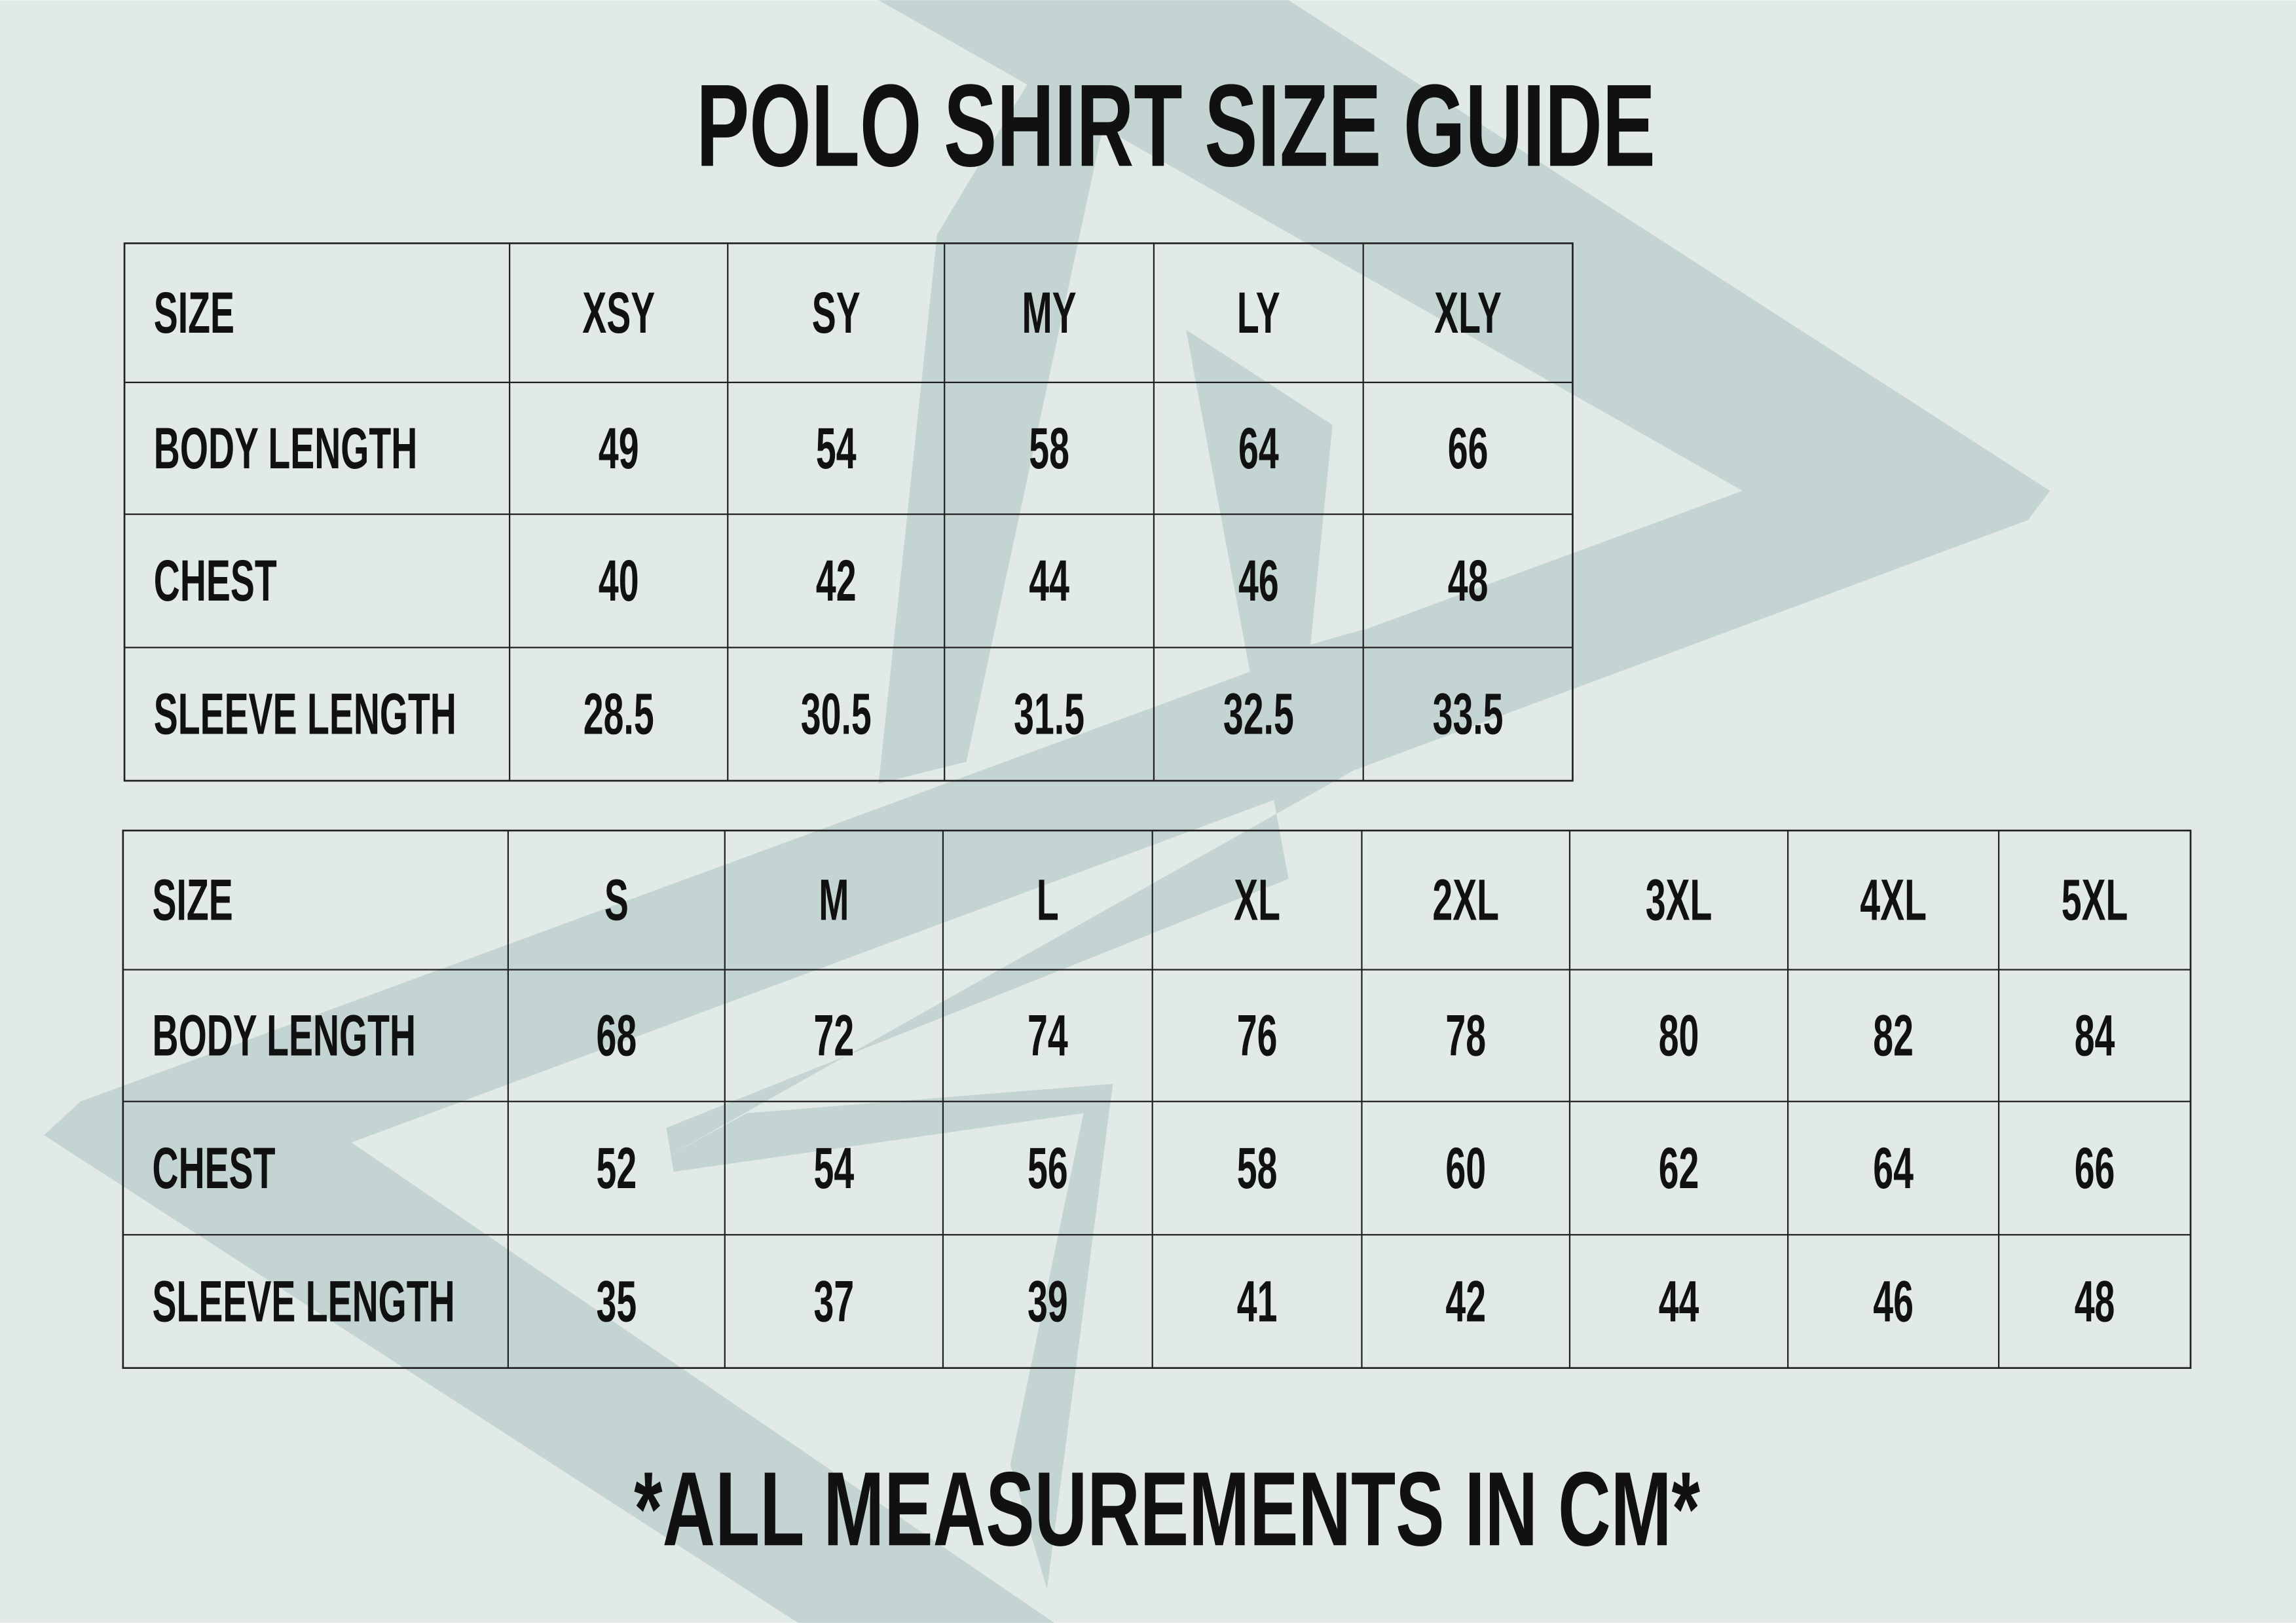 This screenshot has width=2296, height=1623. What do you see at coordinates (1048, 1301) in the screenshot?
I see `cell-value: 39` at bounding box center [1048, 1301].